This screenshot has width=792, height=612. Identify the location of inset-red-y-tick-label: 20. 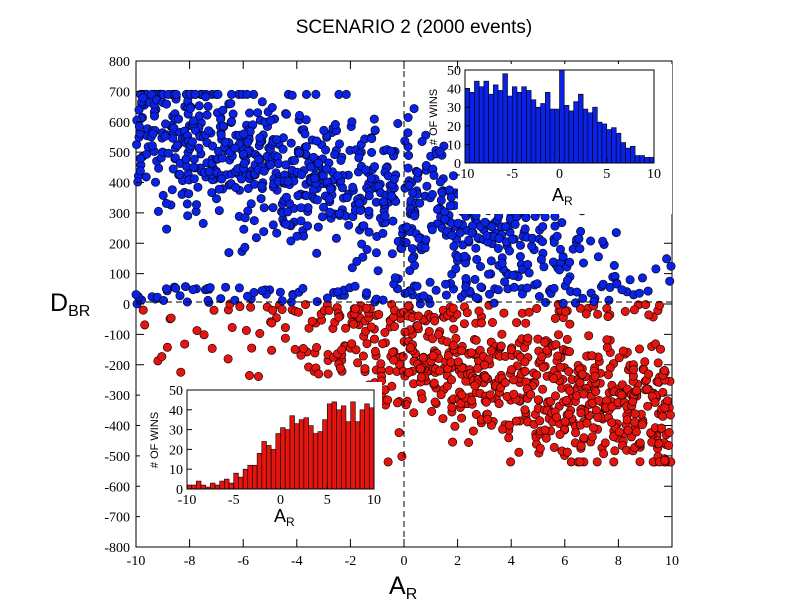
(176, 450).